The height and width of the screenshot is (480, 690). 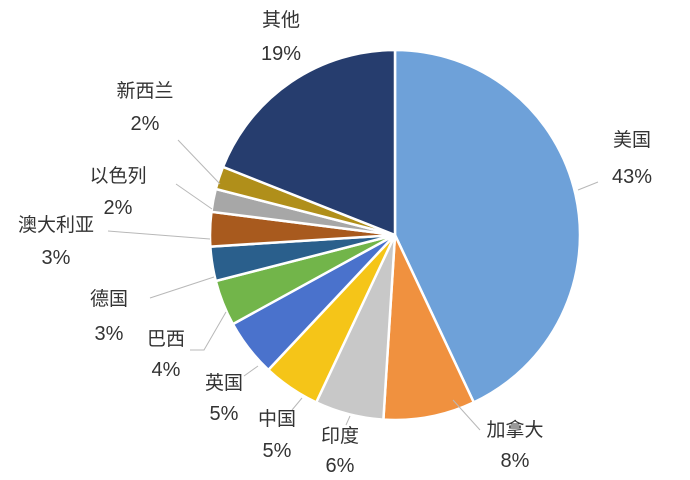 What do you see at coordinates (277, 419) in the screenshot?
I see `slice-label-3: 中国` at bounding box center [277, 419].